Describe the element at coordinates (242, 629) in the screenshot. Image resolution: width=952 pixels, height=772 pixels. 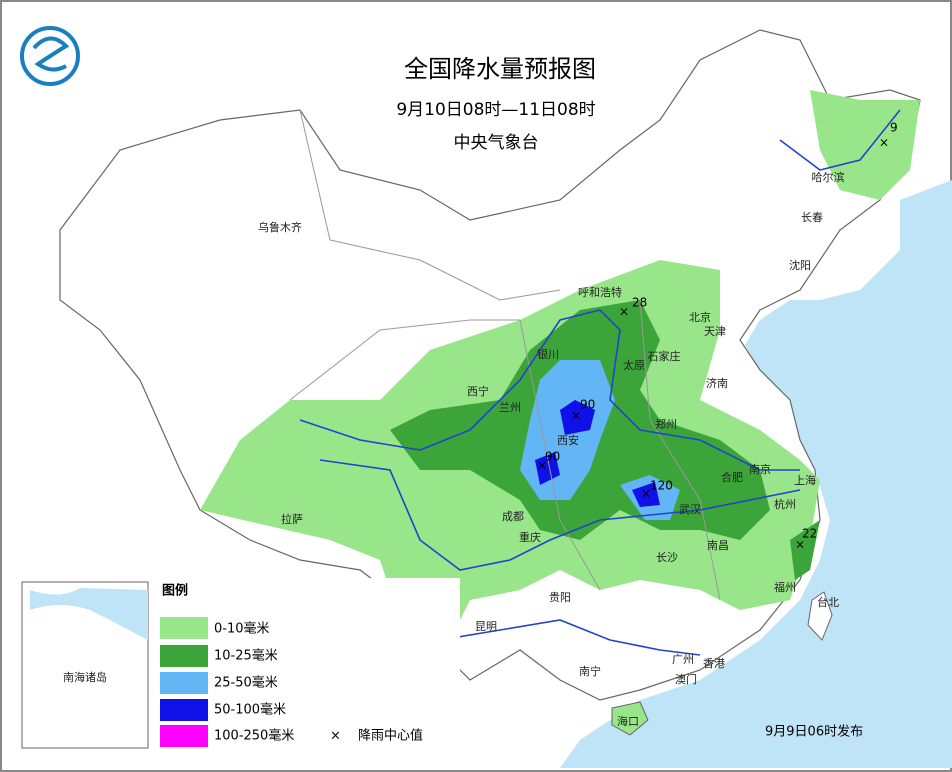
I see `legend-label: 0-10毫米` at that location.